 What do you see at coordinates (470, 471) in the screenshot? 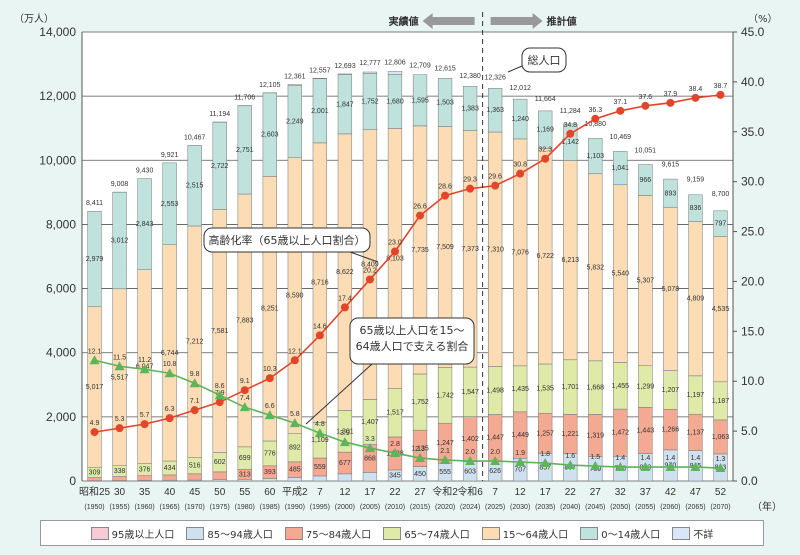
I see `bar-label-p85: 603` at bounding box center [470, 471].